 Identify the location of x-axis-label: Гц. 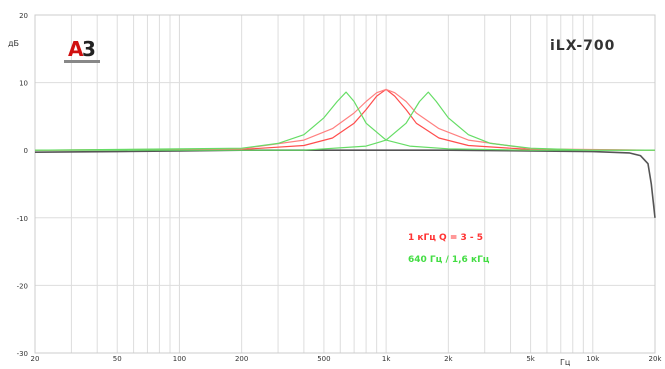
(565, 362).